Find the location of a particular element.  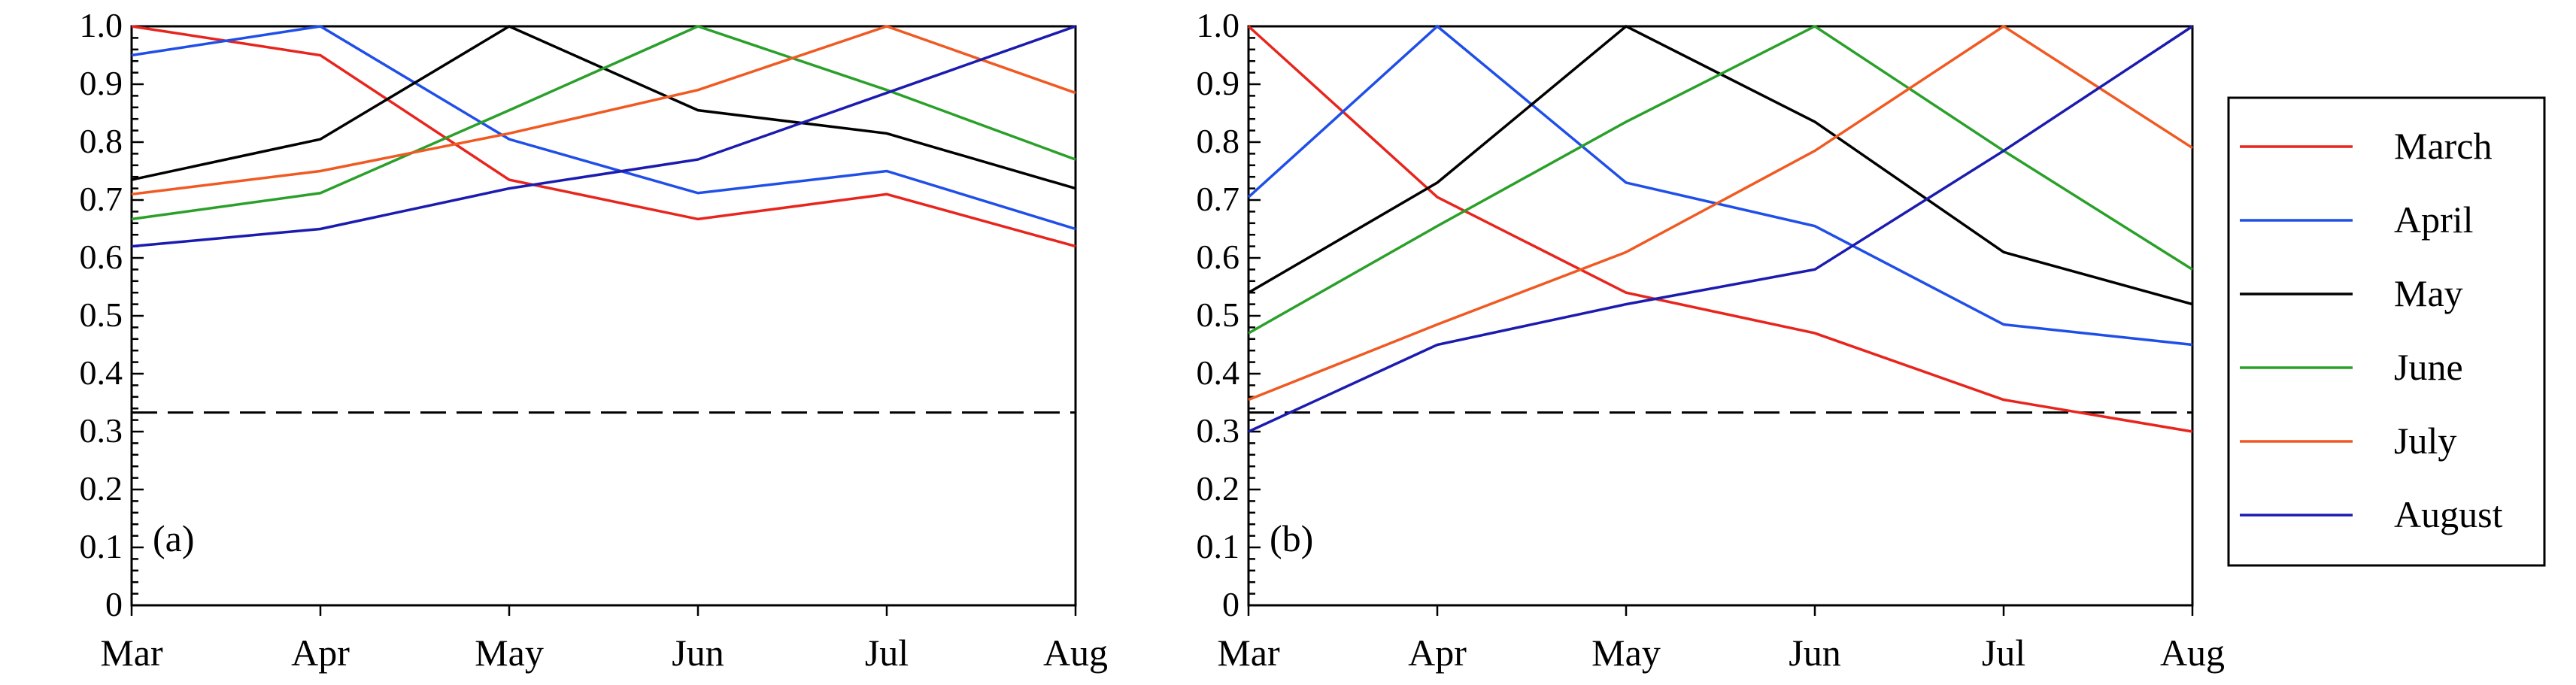

panel-label: (b) is located at coordinates (1291, 538).